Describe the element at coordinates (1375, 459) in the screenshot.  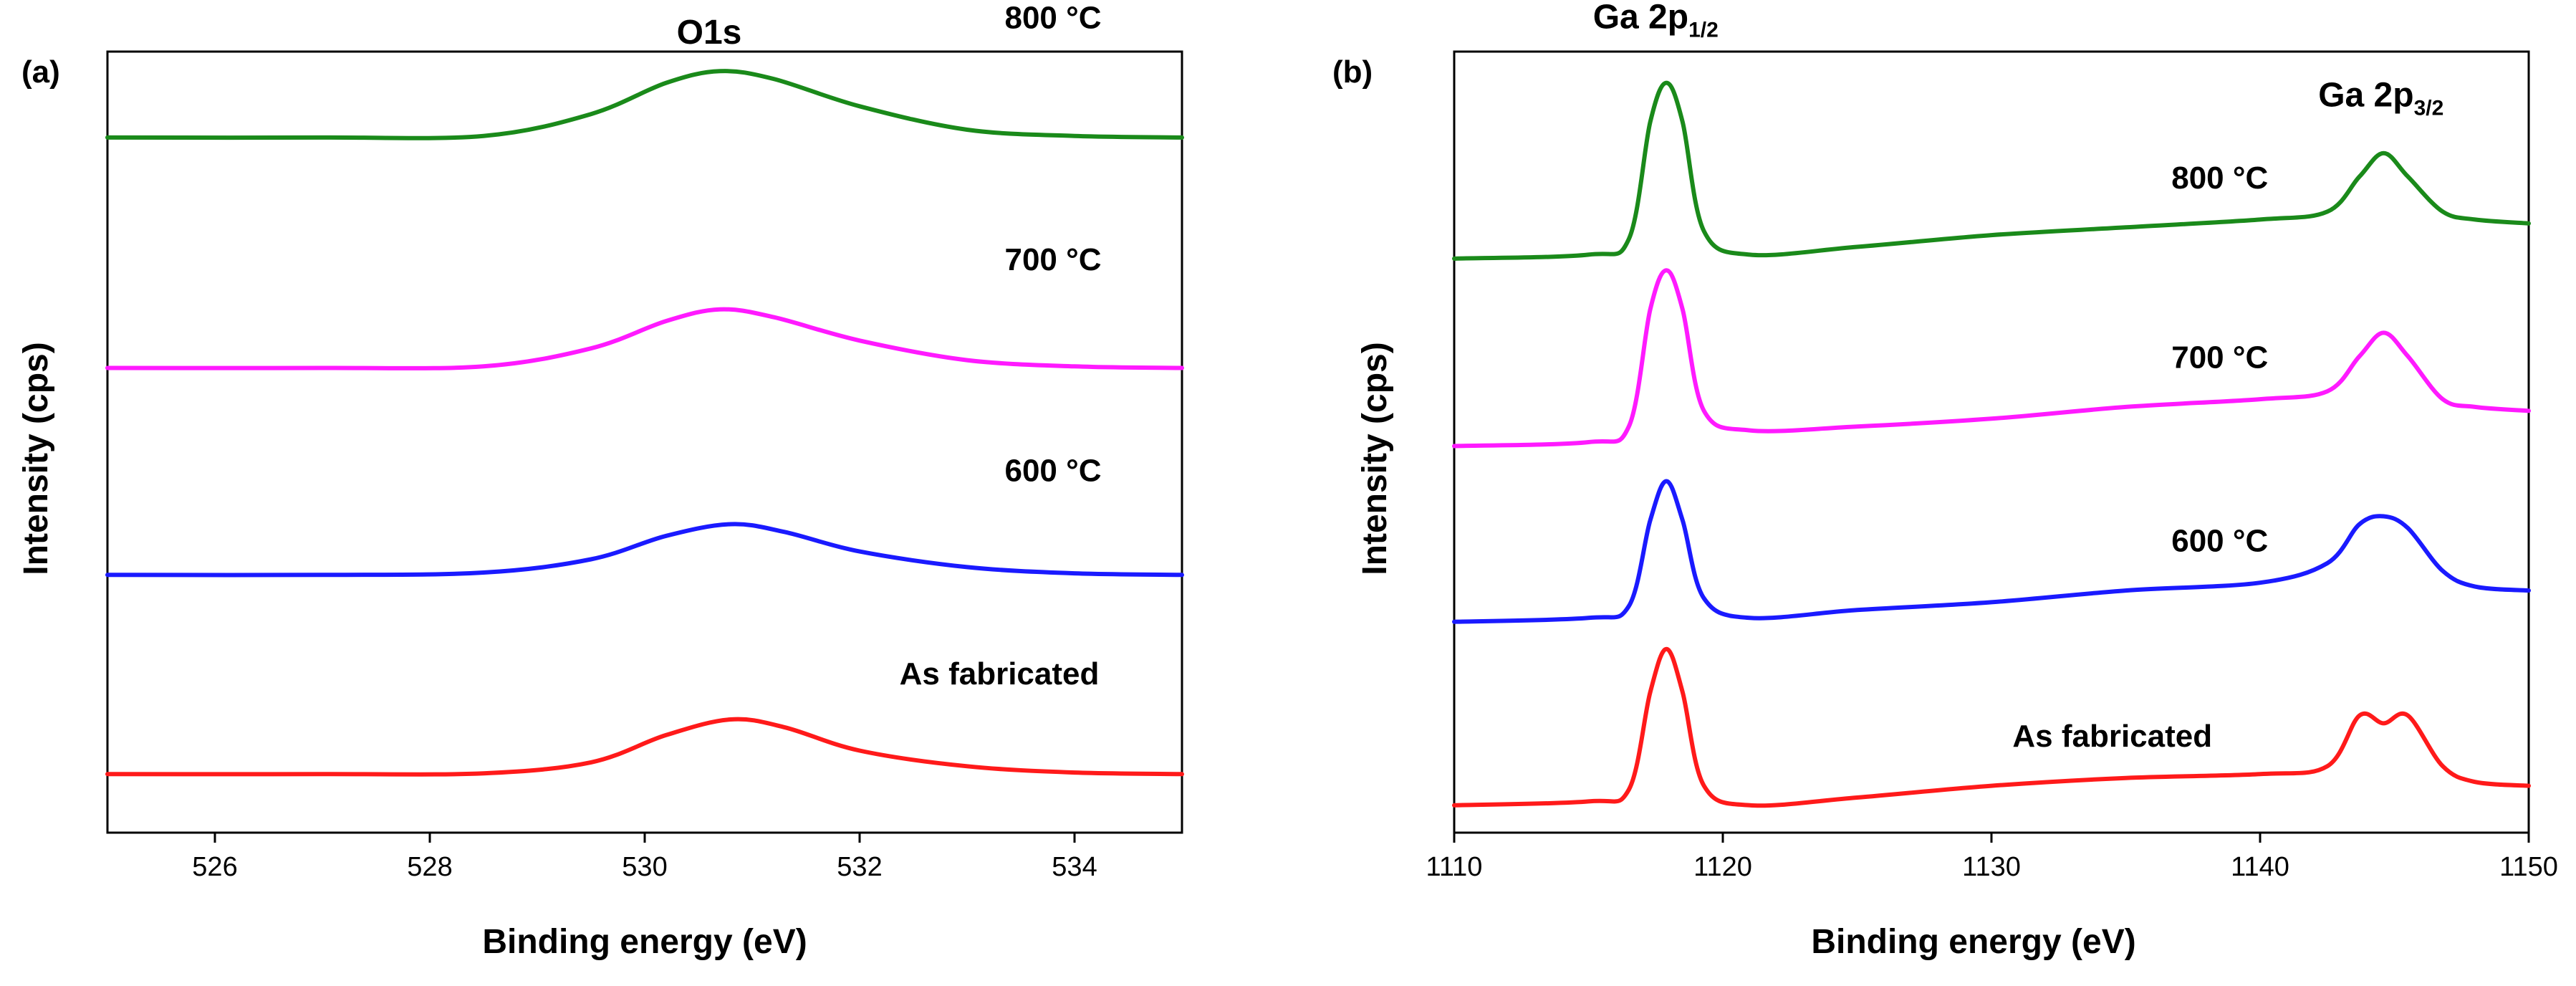
I see `panel-b-y-axis-title: Intensity (cps)` at that location.